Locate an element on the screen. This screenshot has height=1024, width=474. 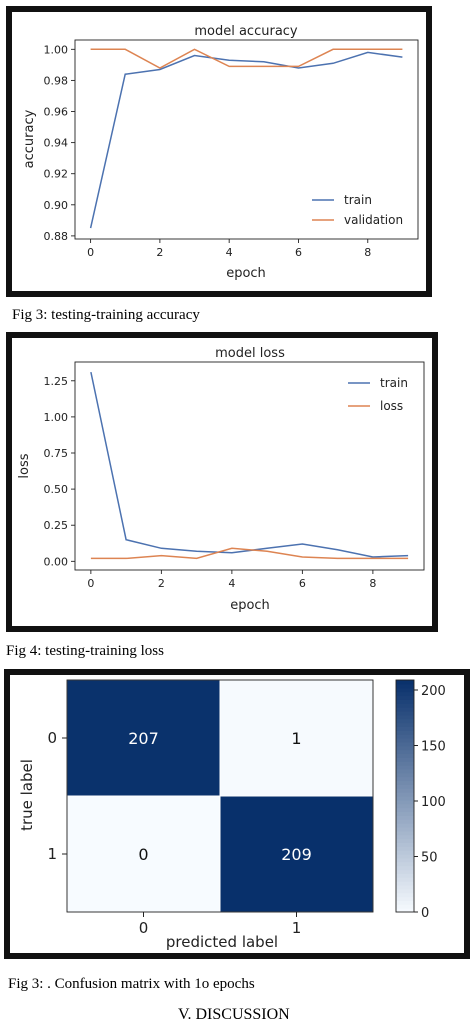
y-tick-label: 1.25 is located at coordinates (56, 381).